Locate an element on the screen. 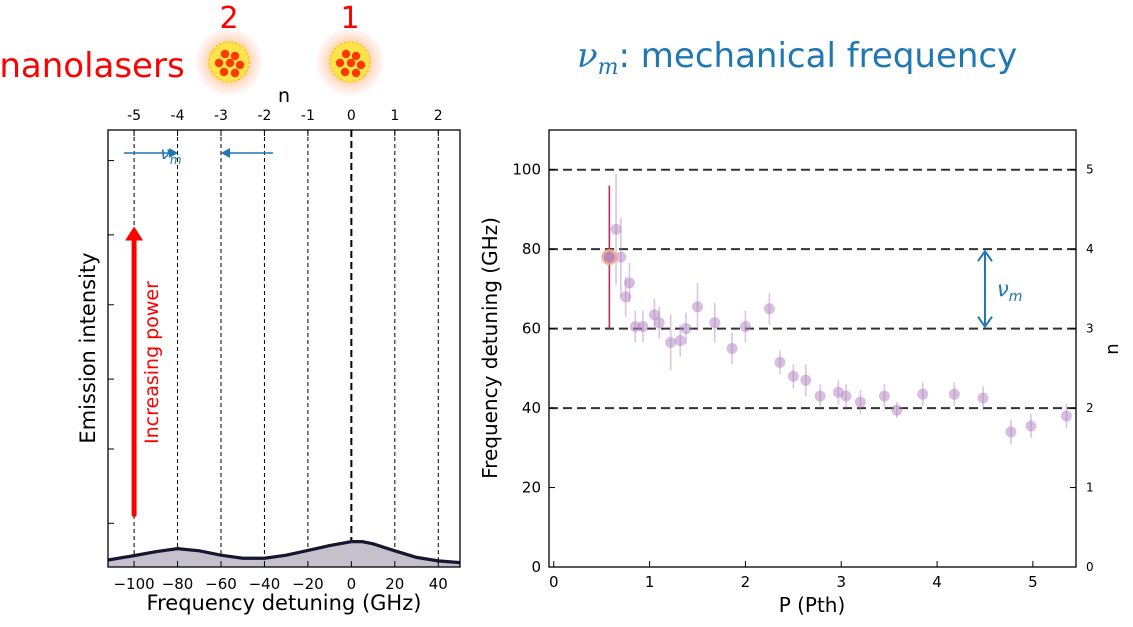 The image size is (1133, 627). nanolaser-1-label: 1 is located at coordinates (349, 18).